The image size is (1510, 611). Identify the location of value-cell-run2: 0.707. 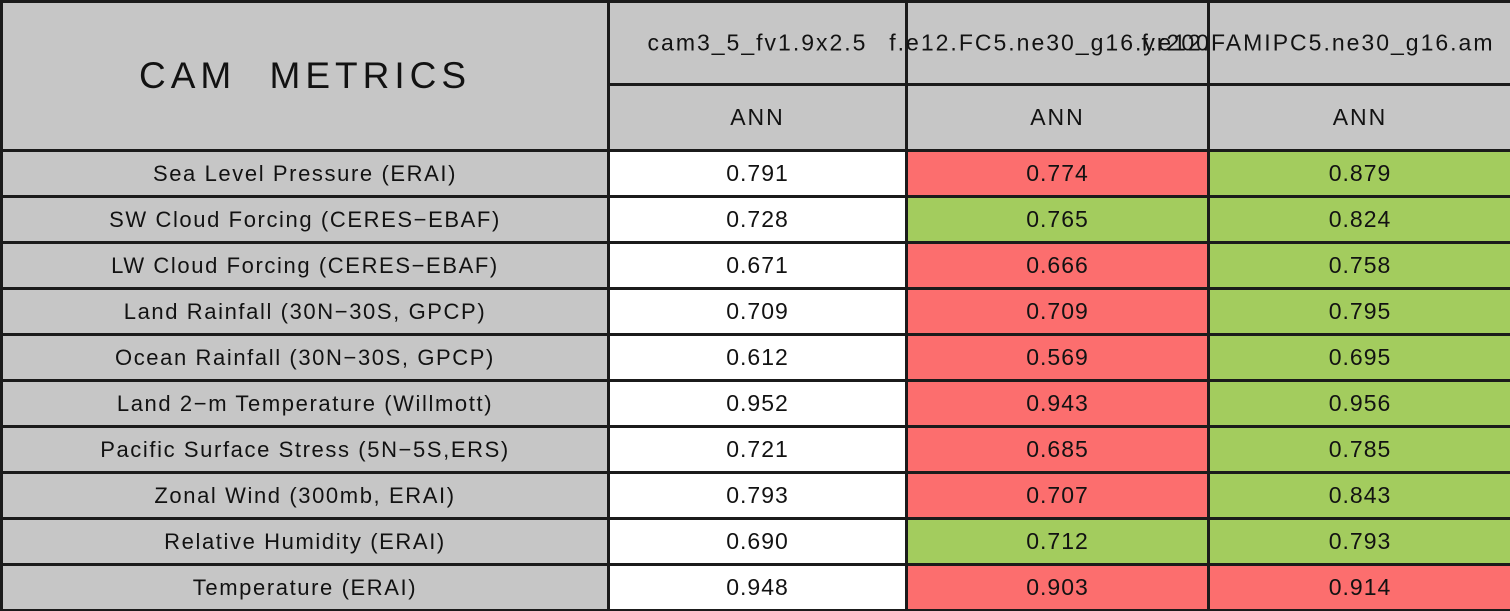
(1057, 495).